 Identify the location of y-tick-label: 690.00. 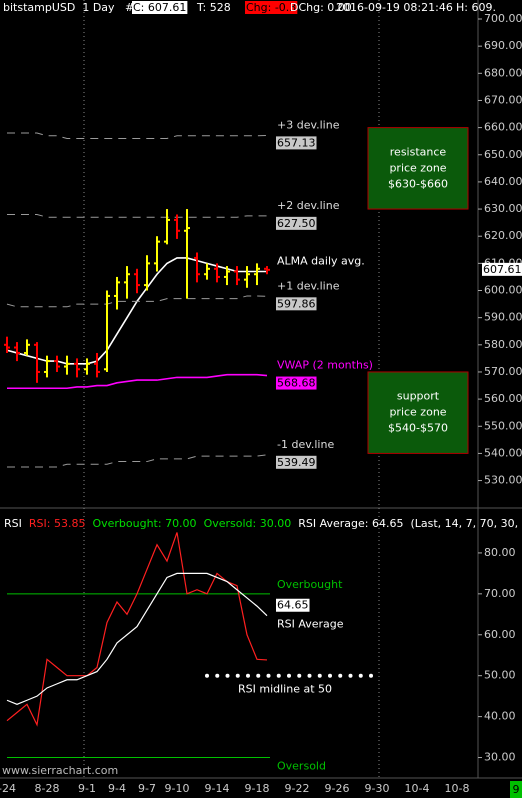
(503, 45).